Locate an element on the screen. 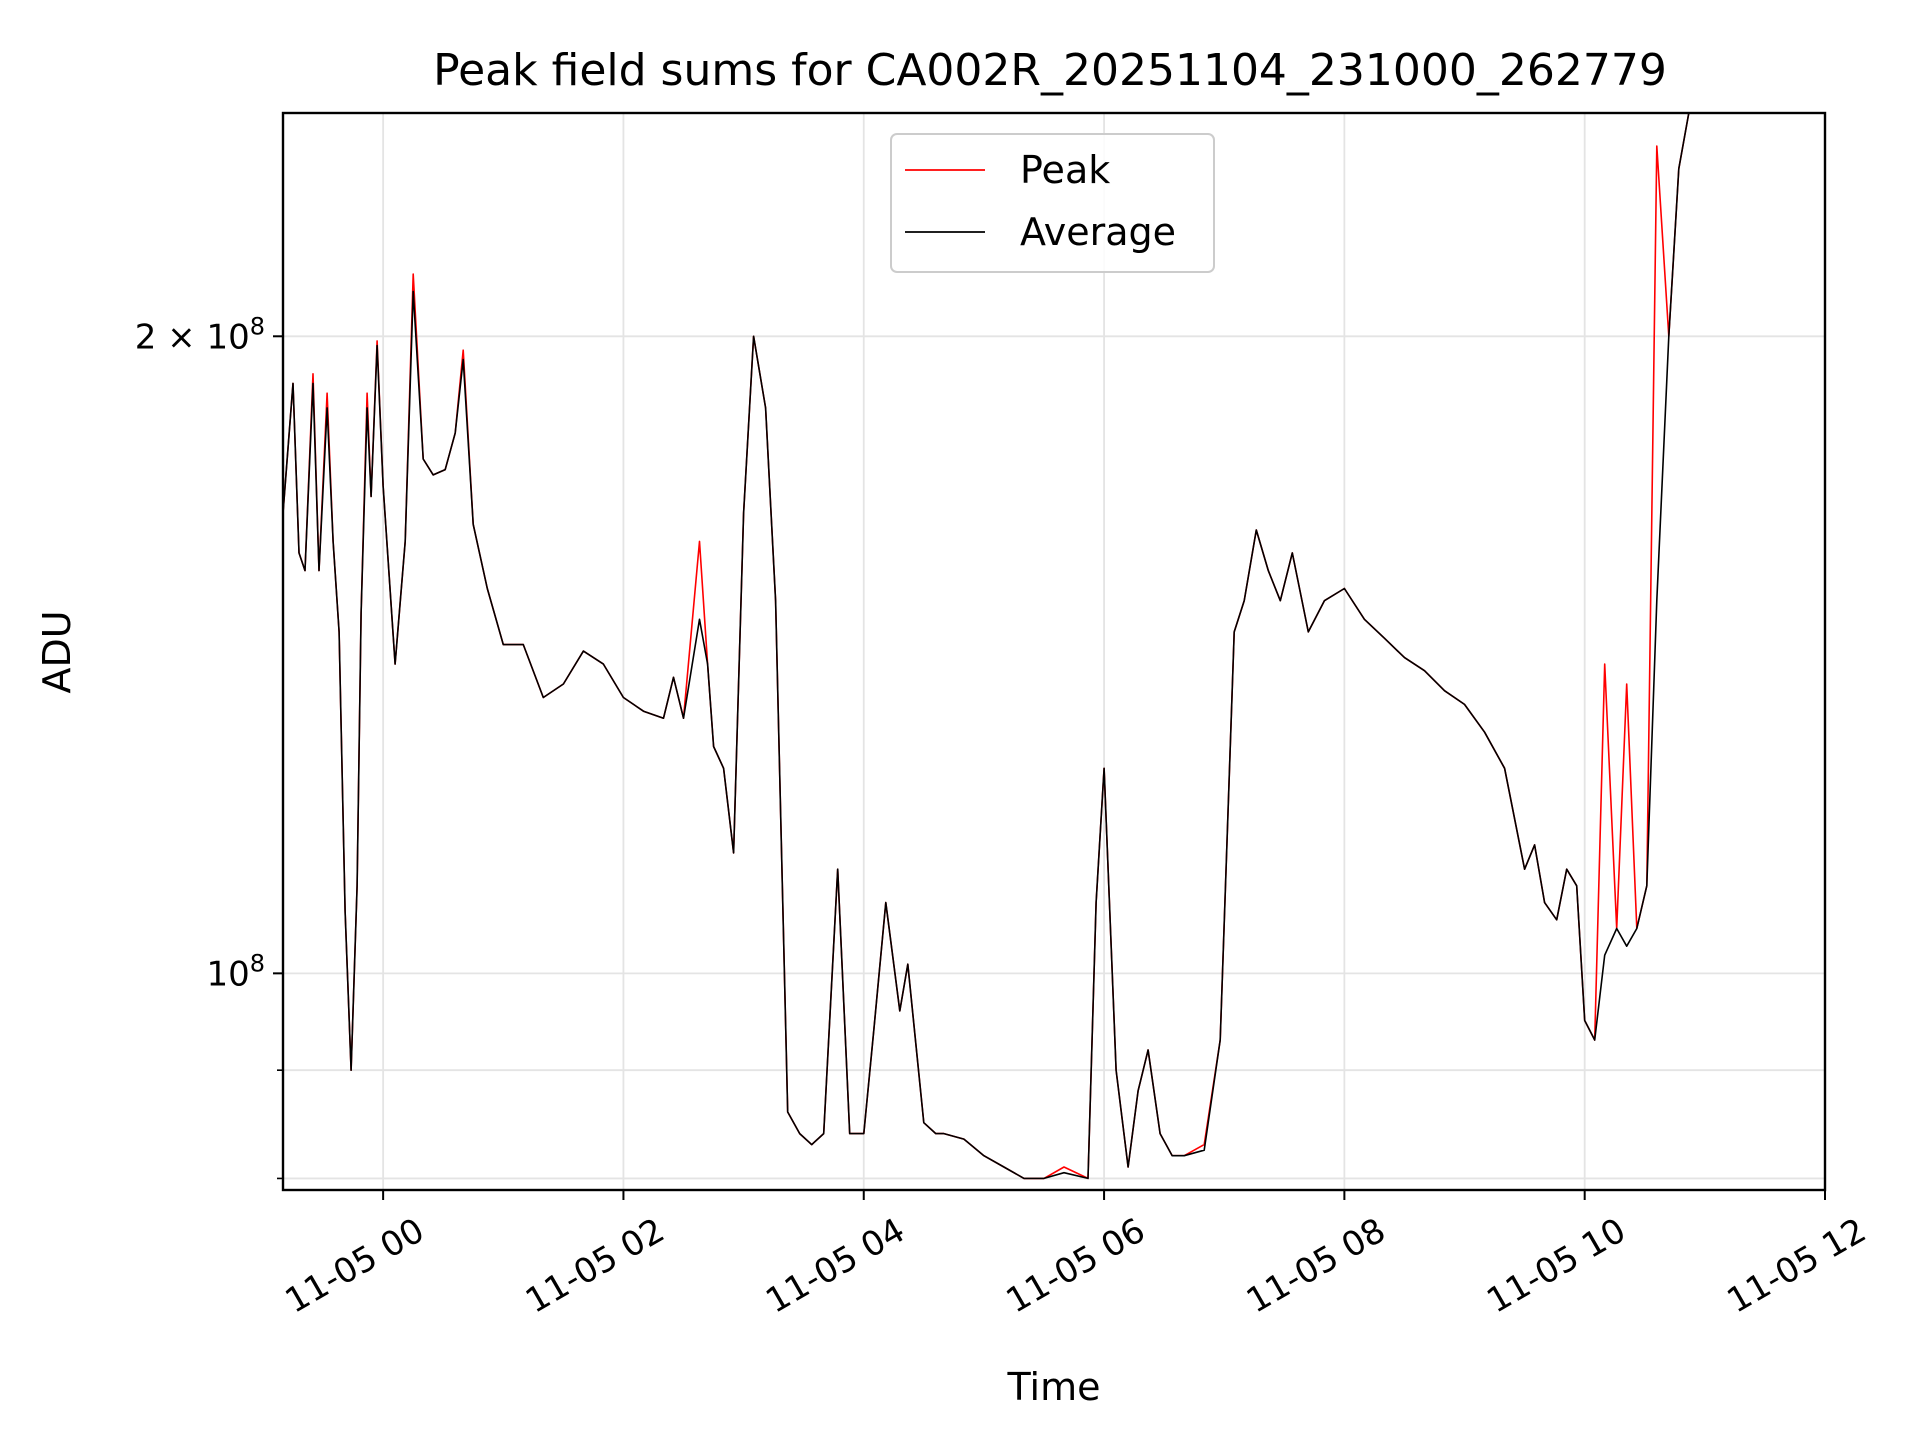 The image size is (1920, 1440). legend-label-peak: Peak is located at coordinates (1065, 170).